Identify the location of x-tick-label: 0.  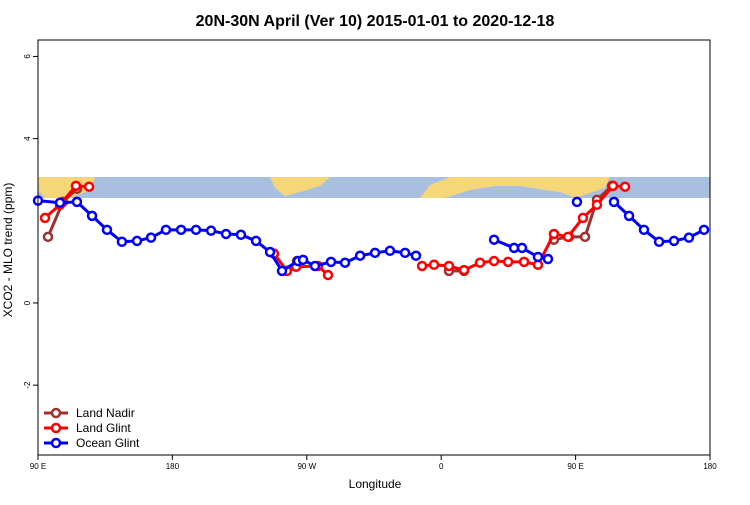
(441, 466).